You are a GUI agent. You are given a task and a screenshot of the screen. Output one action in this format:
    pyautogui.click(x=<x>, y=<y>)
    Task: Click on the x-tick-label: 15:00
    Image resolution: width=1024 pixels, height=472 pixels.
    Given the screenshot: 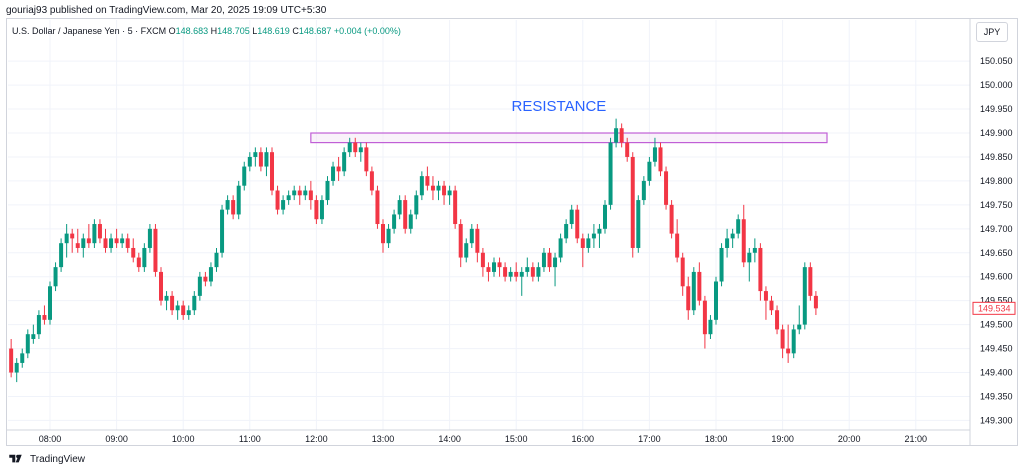 What is the action you would take?
    pyautogui.click(x=516, y=439)
    